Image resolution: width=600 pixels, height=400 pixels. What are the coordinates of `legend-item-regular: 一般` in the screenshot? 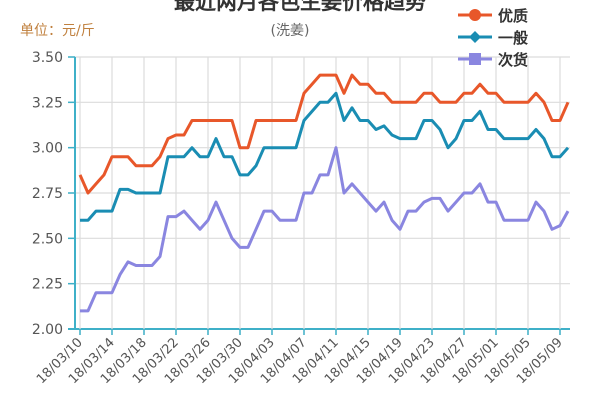 It's located at (493, 37).